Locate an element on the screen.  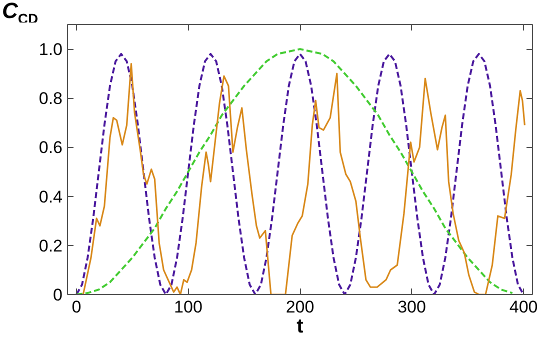
x-tick-label: 400 is located at coordinates (523, 307).